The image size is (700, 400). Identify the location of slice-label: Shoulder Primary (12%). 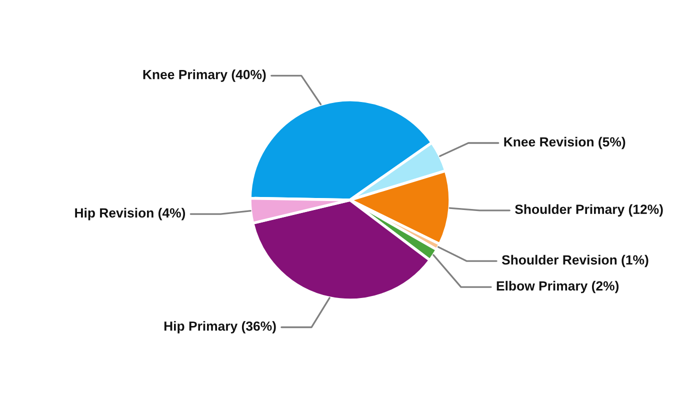
(589, 210).